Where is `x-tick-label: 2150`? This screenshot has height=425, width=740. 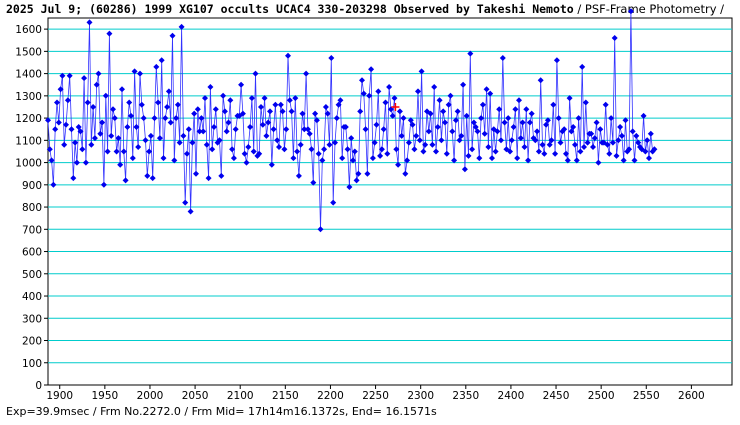
x-tick-label: 2150 is located at coordinates (285, 396).